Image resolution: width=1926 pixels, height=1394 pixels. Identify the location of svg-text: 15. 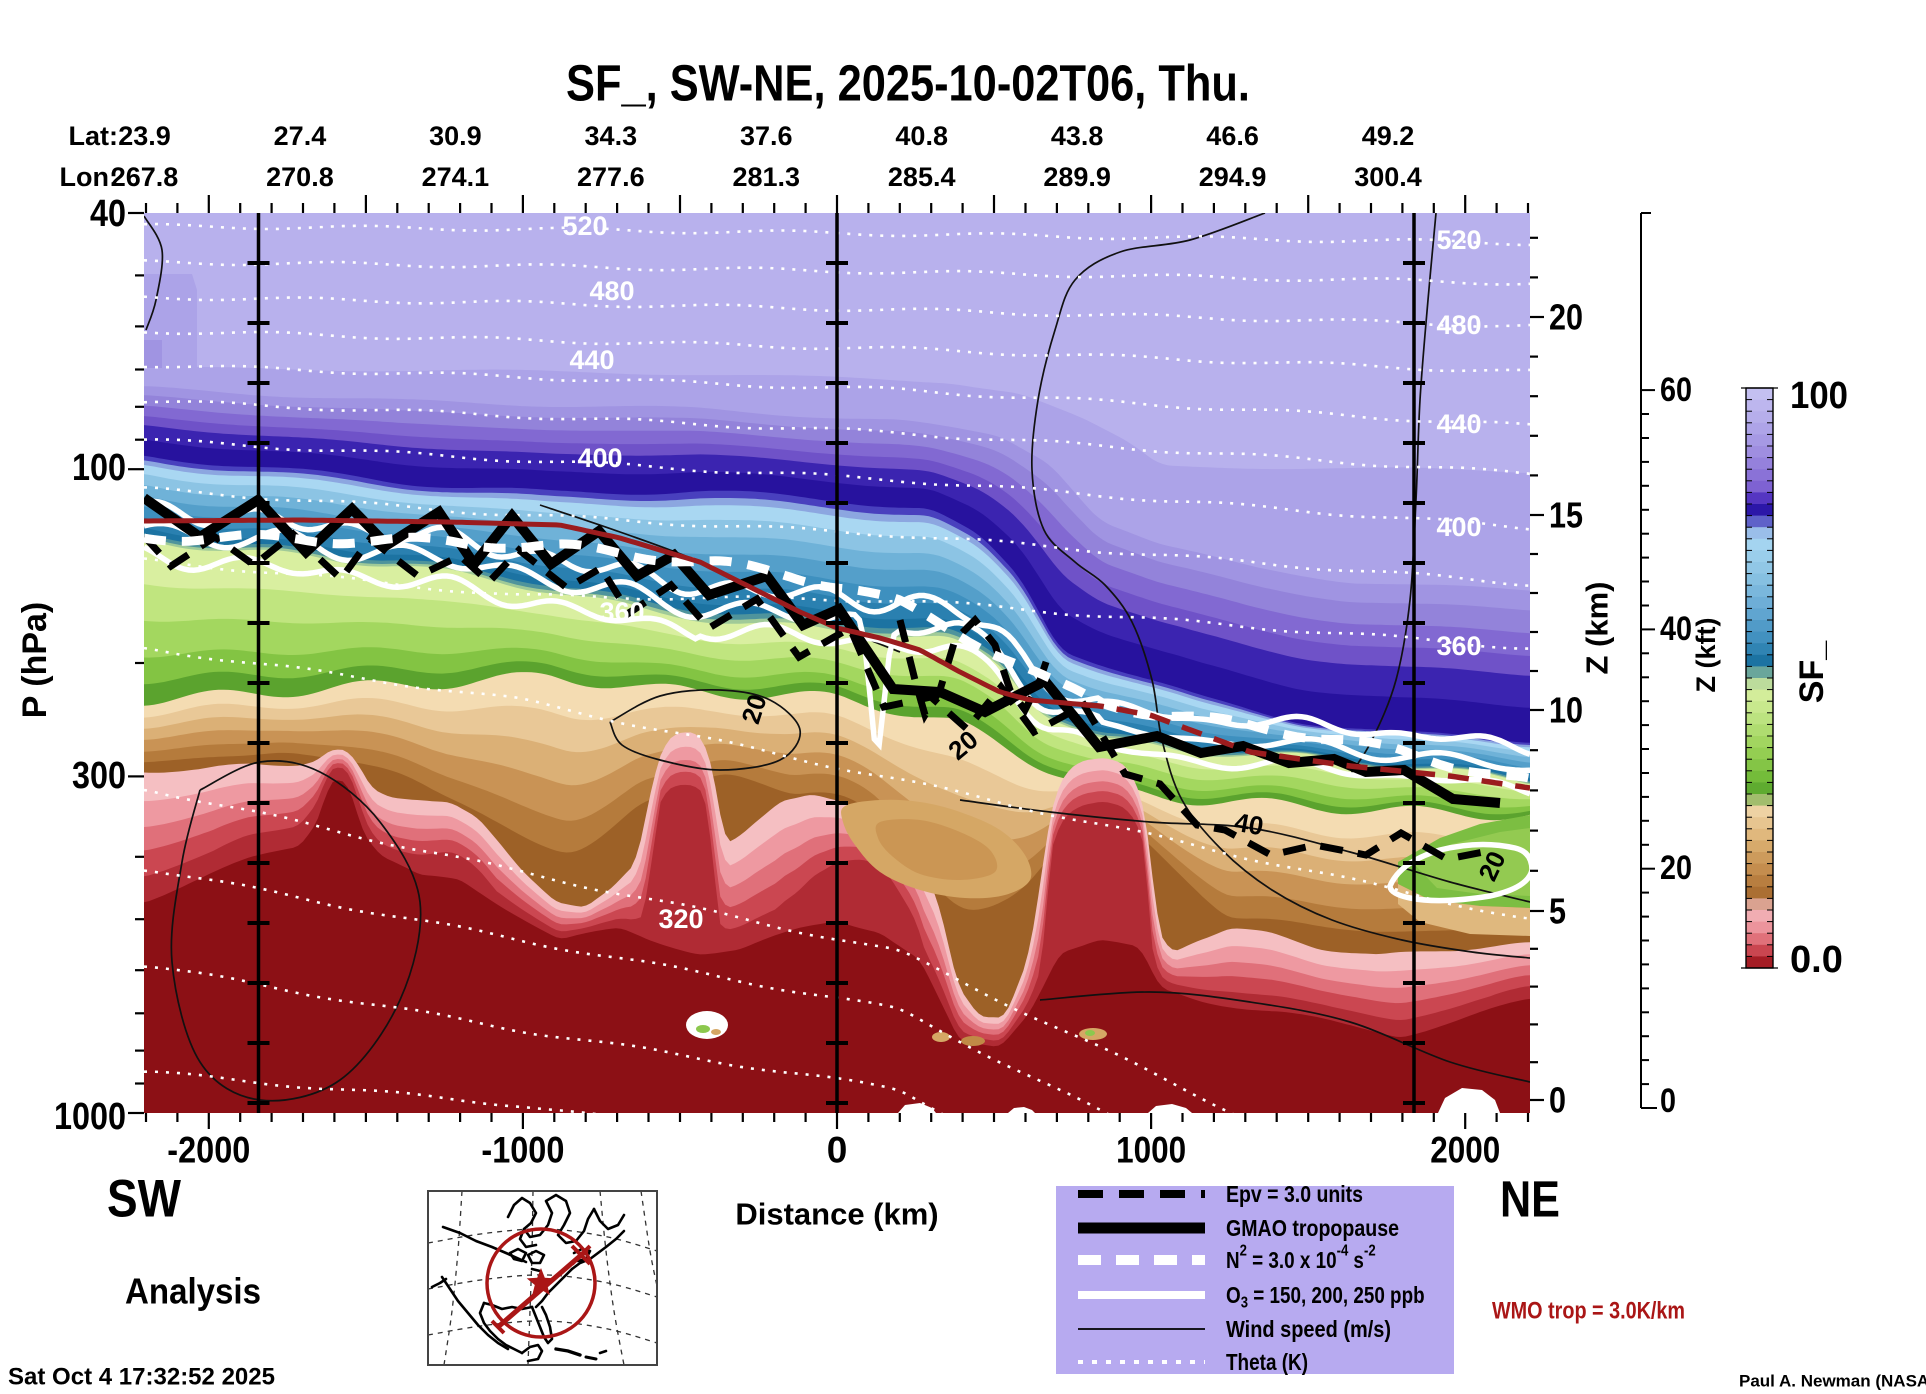
(1566, 515).